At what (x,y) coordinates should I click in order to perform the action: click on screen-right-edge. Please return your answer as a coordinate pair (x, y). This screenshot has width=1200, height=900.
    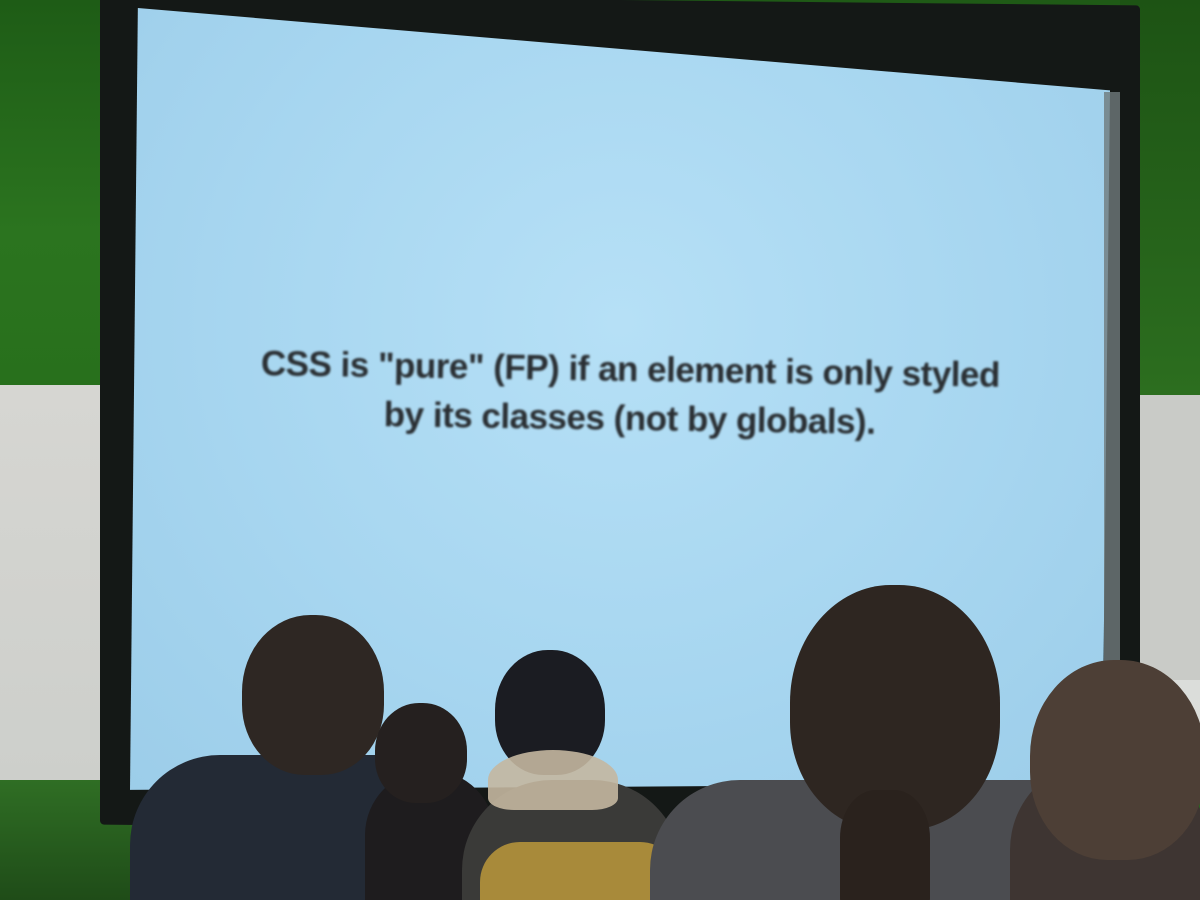
    Looking at the image, I should click on (1112, 384).